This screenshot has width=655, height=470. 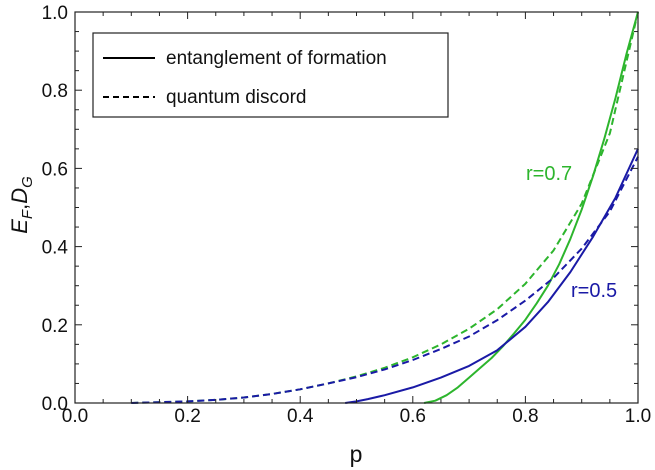 I want to click on y-title-d: D, so click(x=19, y=196).